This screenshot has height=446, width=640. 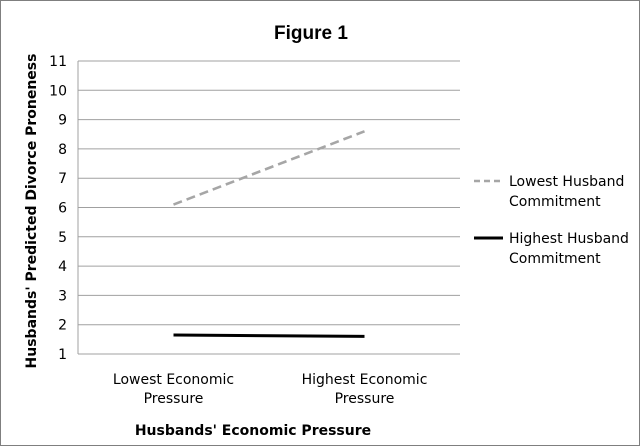 I want to click on legend-label: Lowest Husband Commitment, so click(x=566, y=192).